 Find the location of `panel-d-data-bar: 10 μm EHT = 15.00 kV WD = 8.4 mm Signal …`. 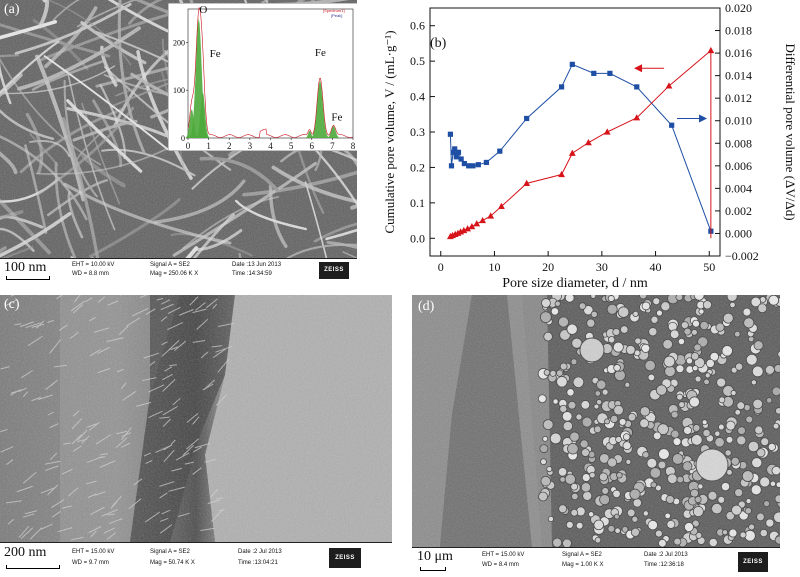

panel-d-data-bar: 10 μm EHT = 15.00 kV WD = 8.4 mm Signal … is located at coordinates (596, 562).